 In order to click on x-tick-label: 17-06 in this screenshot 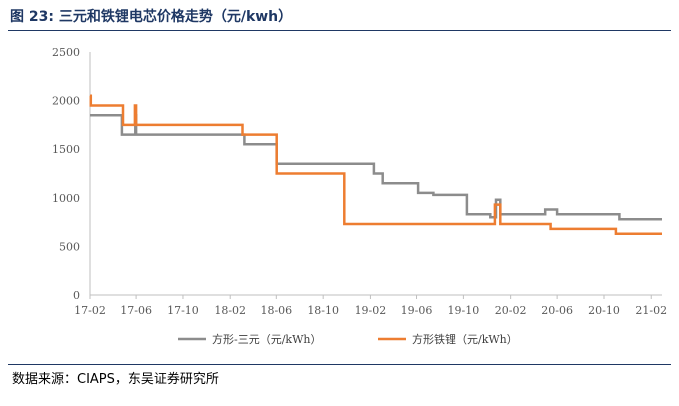, I will do `click(136, 310)`.